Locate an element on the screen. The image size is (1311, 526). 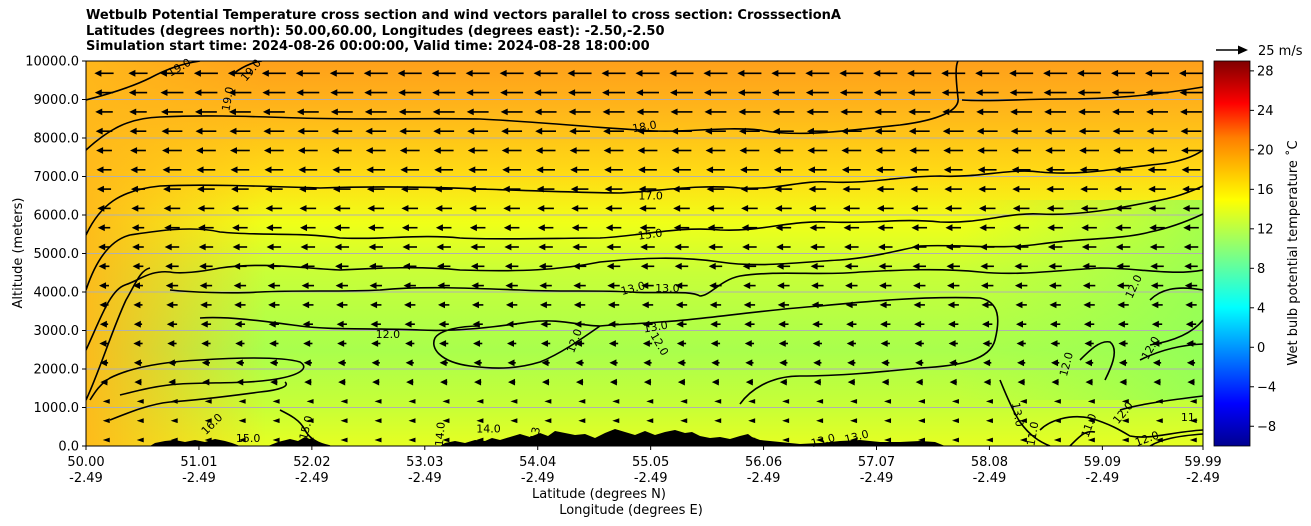
contour-label: 13.0 is located at coordinates (856, 436).